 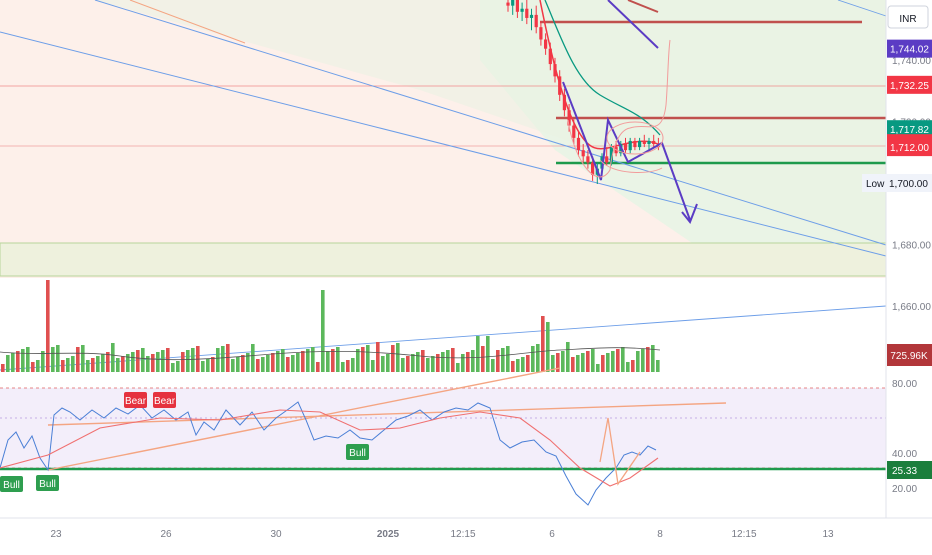 What do you see at coordinates (909, 355) in the screenshot?
I see `volume-tag: 725.96K` at bounding box center [909, 355].